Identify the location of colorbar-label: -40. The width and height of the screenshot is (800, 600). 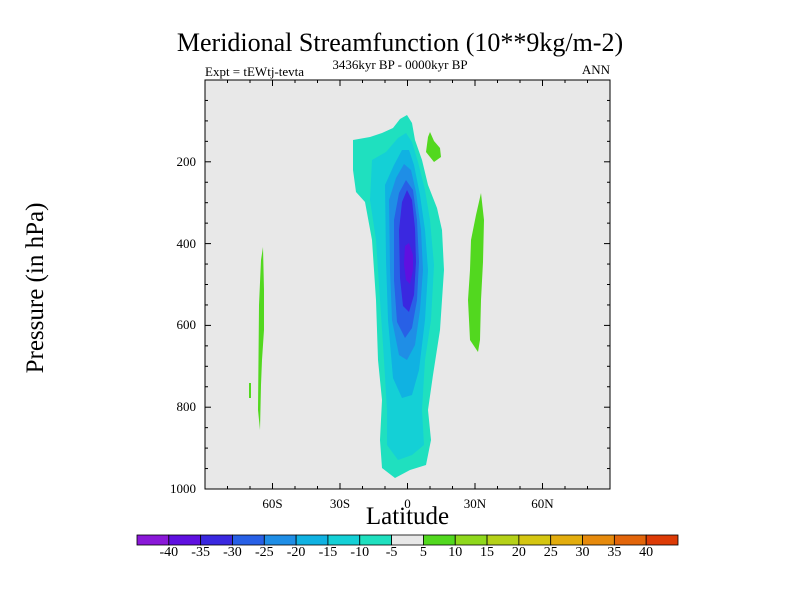
(169, 552).